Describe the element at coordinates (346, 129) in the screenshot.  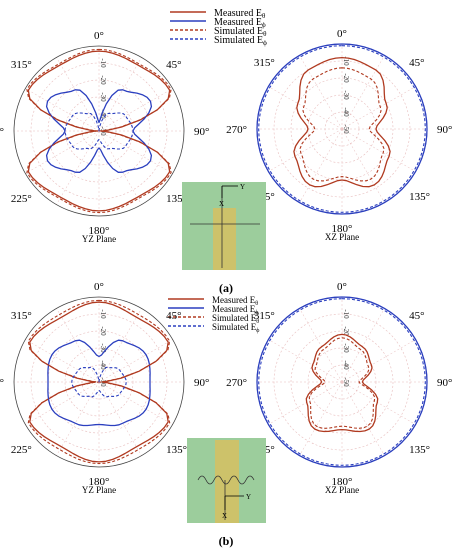
I see `r-tick-label: -50` at that location.